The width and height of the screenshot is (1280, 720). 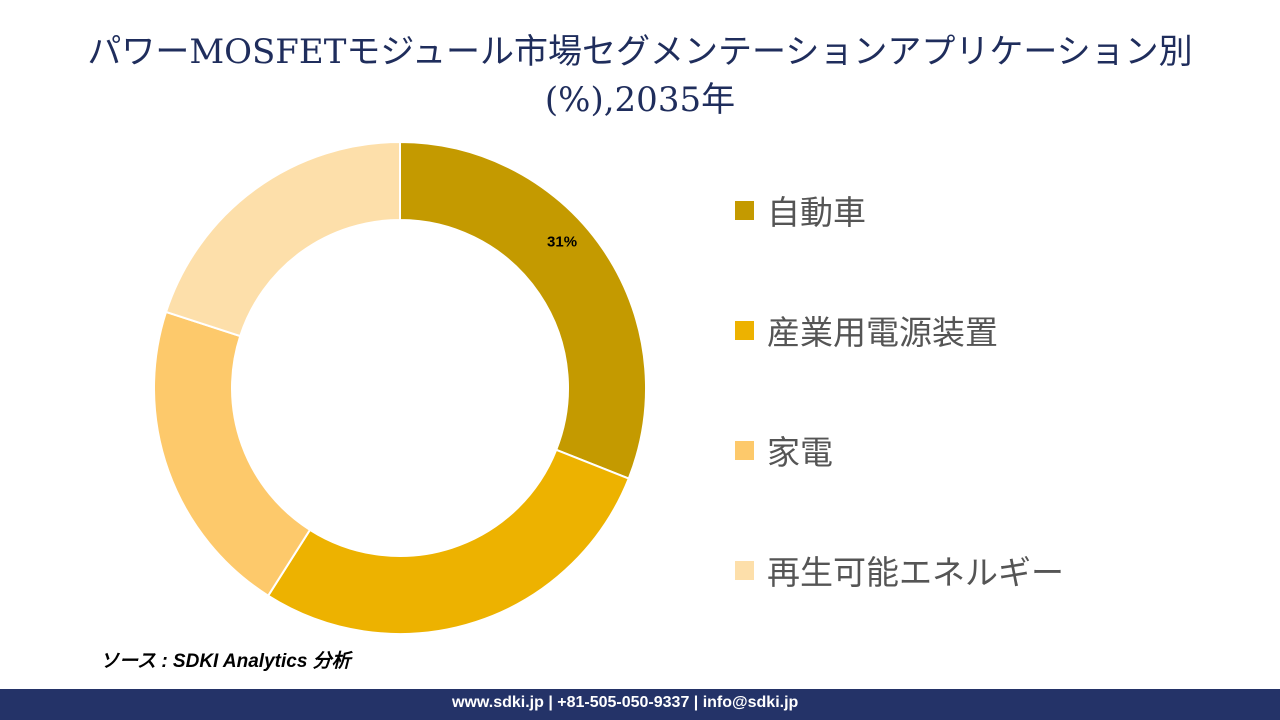 What do you see at coordinates (882, 332) in the screenshot?
I see `legend-label: 産業用電源装置` at bounding box center [882, 332].